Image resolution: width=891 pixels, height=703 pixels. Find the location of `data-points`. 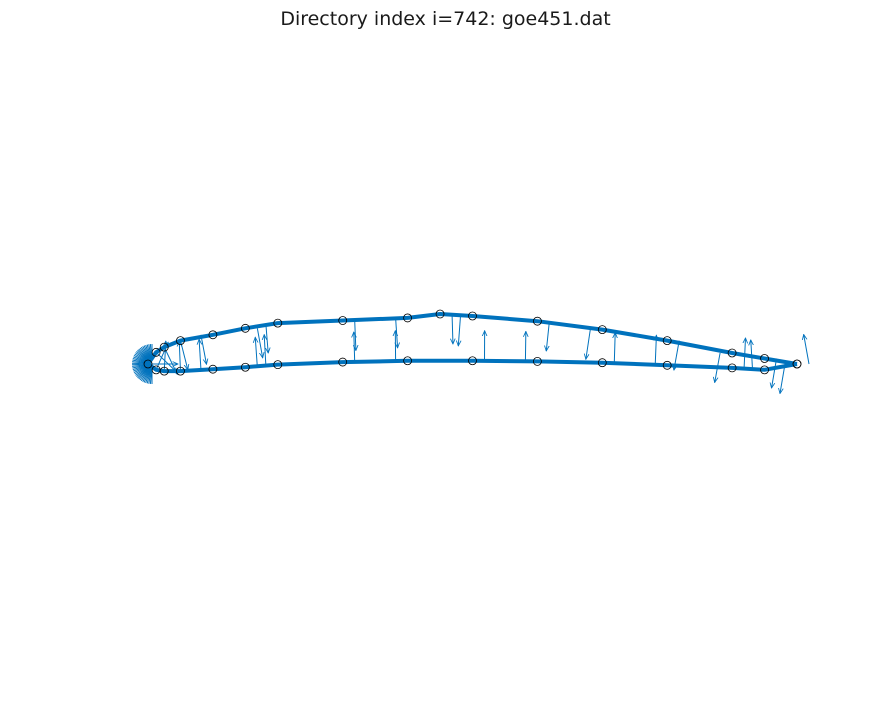

data-points is located at coordinates (472, 342).